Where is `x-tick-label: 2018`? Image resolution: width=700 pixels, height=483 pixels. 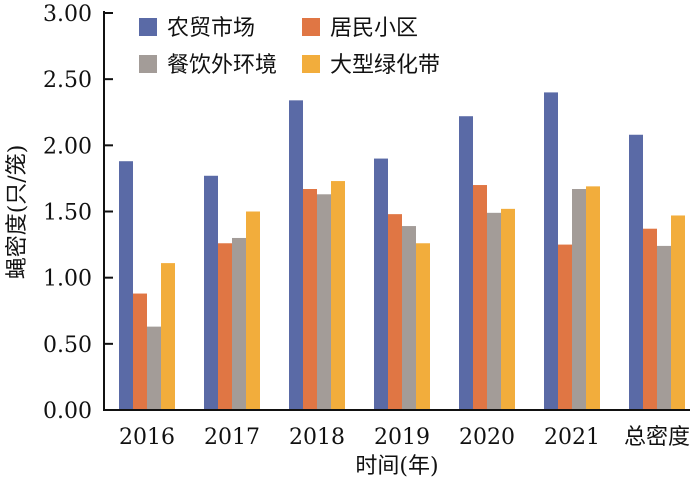
x-tick-label: 2018 is located at coordinates (317, 437).